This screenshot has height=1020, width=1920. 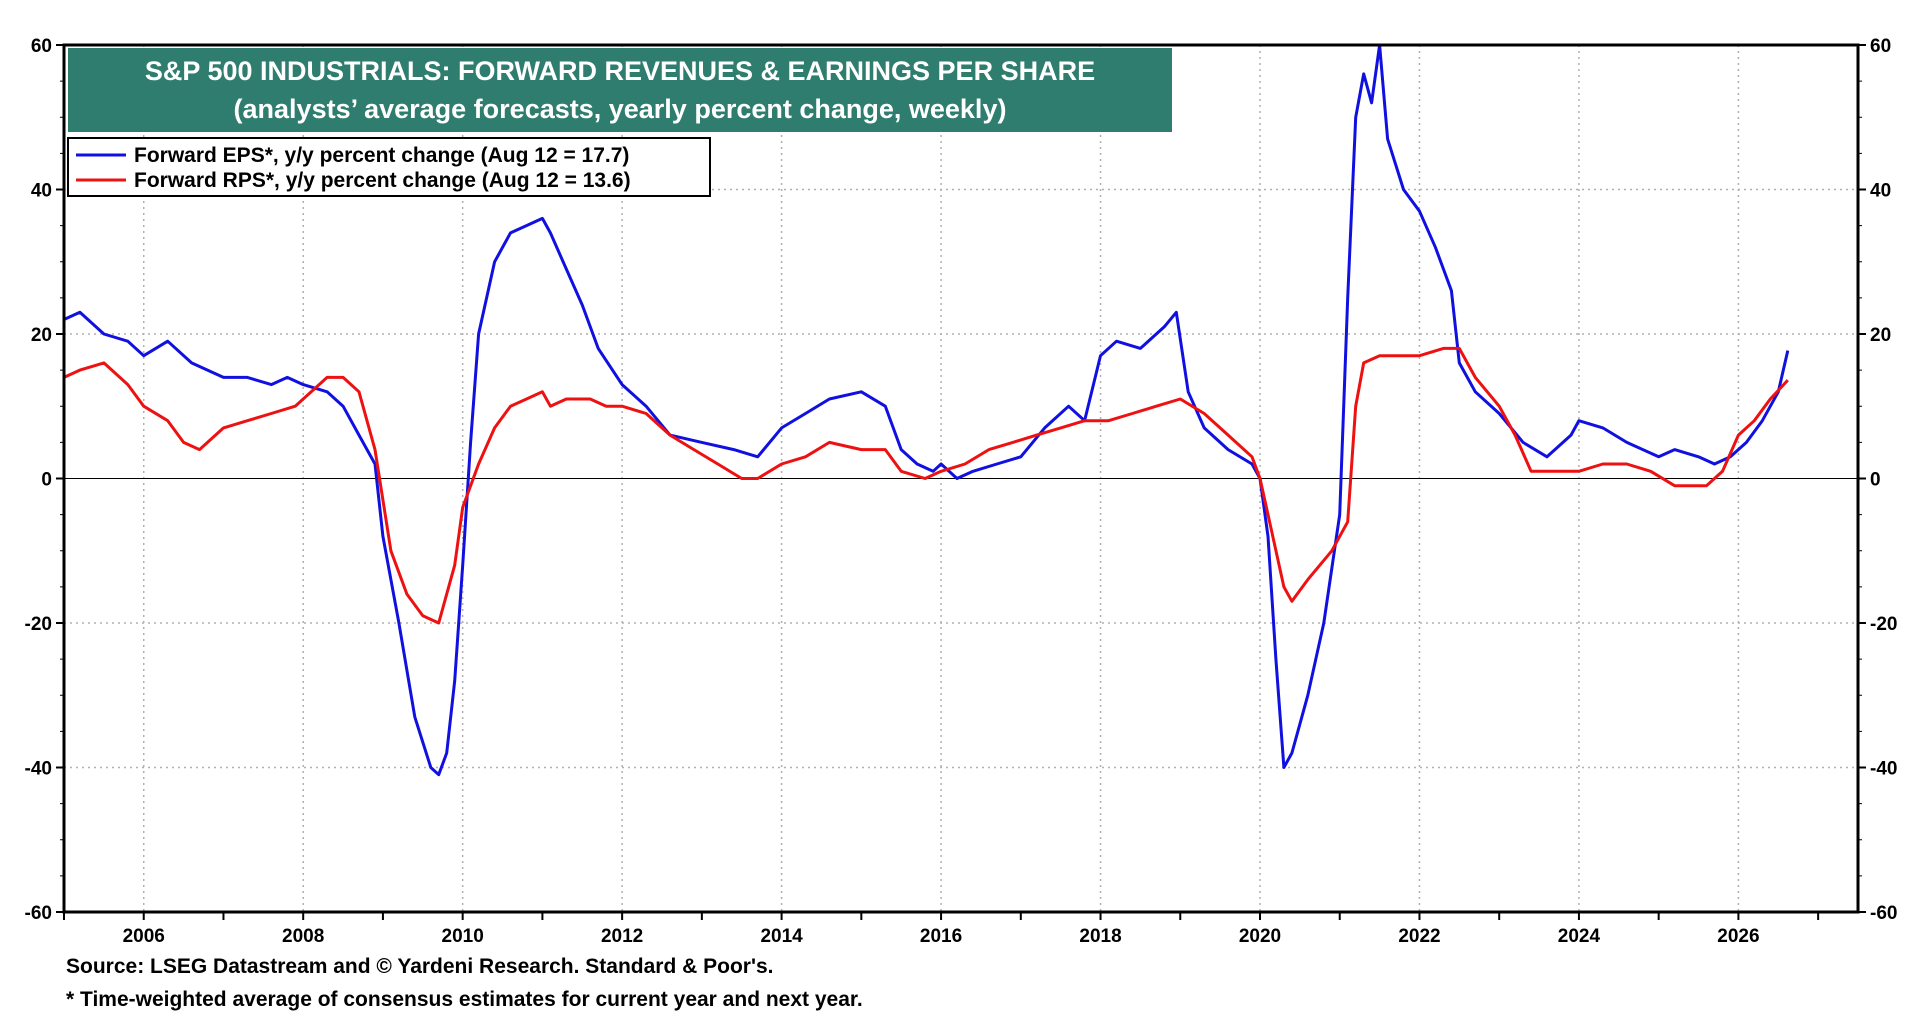 What do you see at coordinates (41, 191) in the screenshot?
I see `y-tick-label-left: 40` at bounding box center [41, 191].